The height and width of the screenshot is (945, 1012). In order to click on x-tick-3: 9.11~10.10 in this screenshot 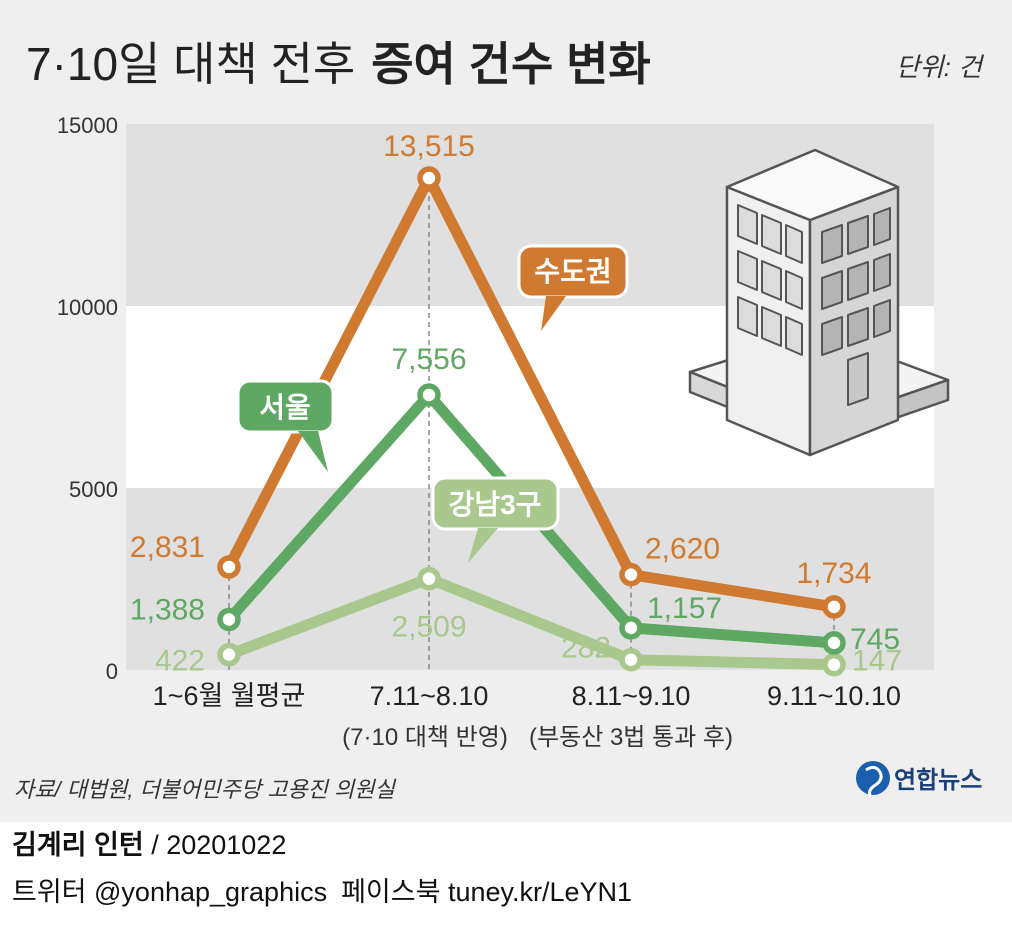, I will do `click(834, 696)`.